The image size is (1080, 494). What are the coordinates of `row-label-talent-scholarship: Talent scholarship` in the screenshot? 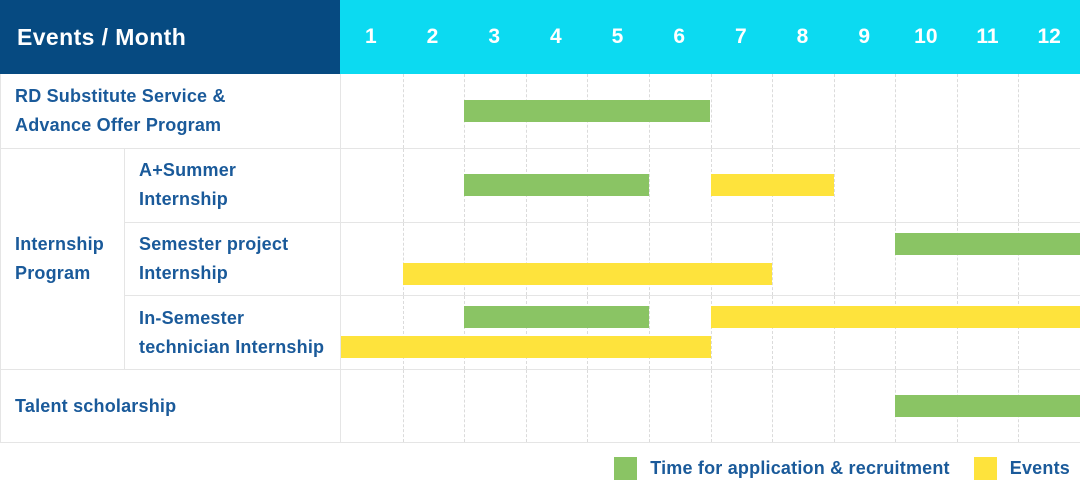 It's located at (170, 406).